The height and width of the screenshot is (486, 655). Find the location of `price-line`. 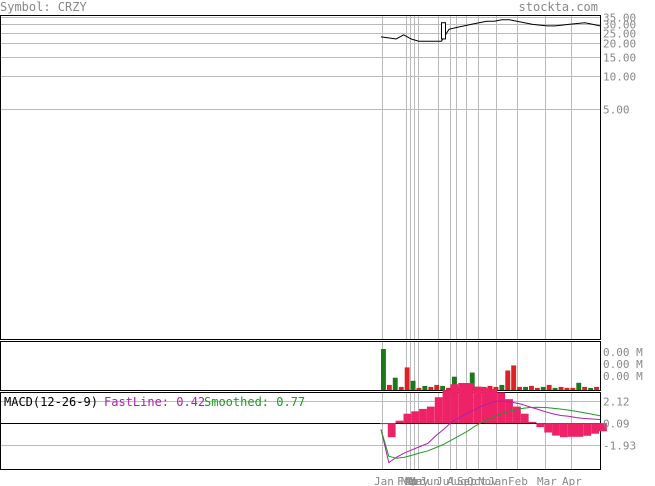

price-line is located at coordinates (490, 30).